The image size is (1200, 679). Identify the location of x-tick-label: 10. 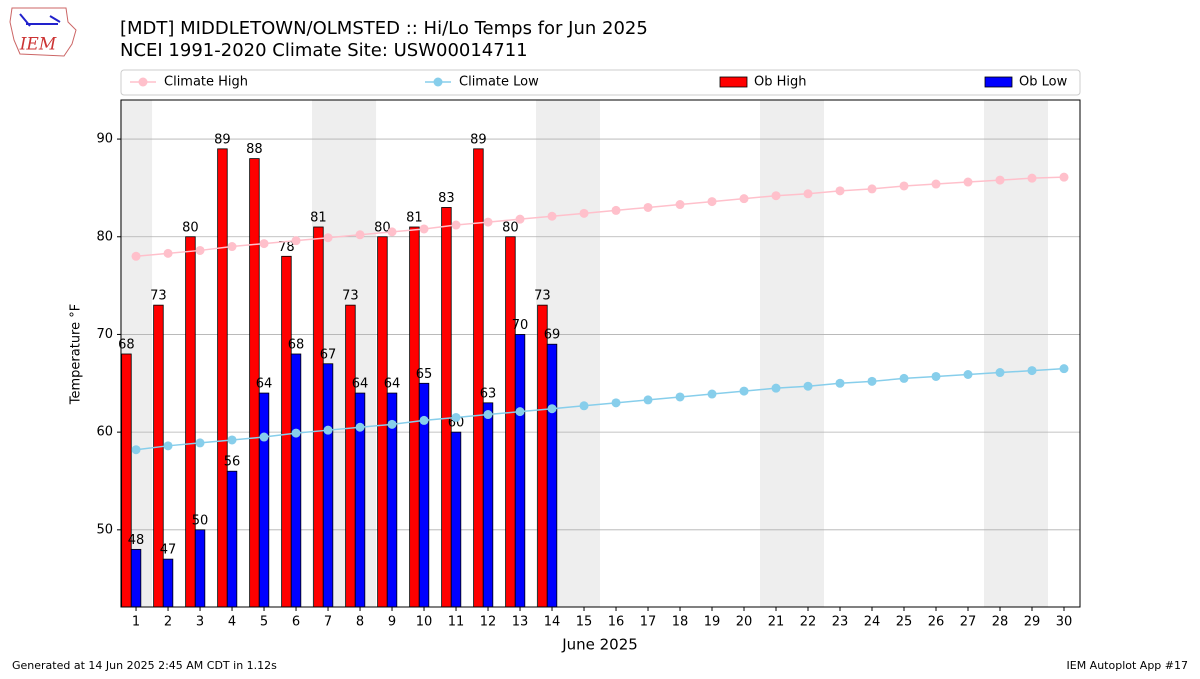
(424, 622).